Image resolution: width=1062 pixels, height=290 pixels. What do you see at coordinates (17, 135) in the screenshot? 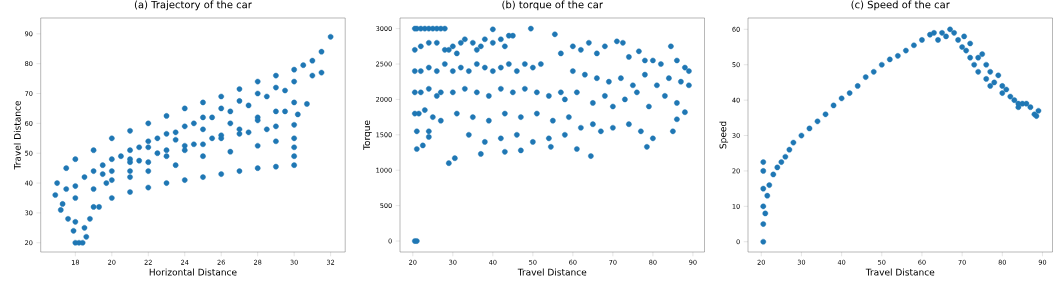
I see `y-axis-title: Travel Distance` at bounding box center [17, 135].